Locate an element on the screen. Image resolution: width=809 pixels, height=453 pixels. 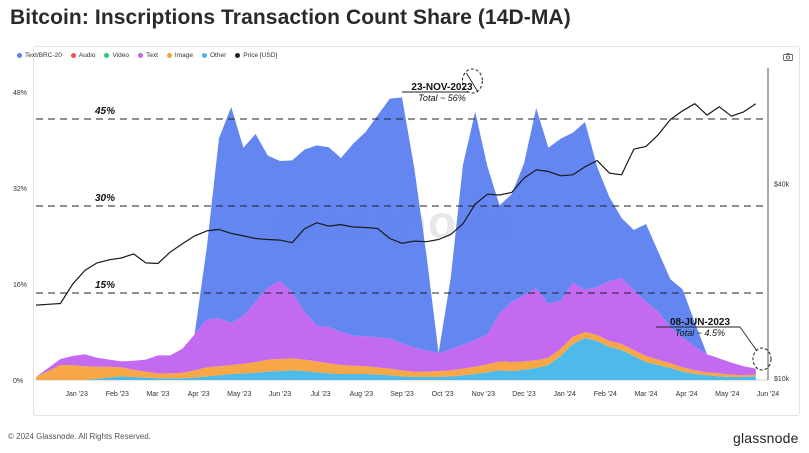
area-series-other is located at coordinates (396, 359).